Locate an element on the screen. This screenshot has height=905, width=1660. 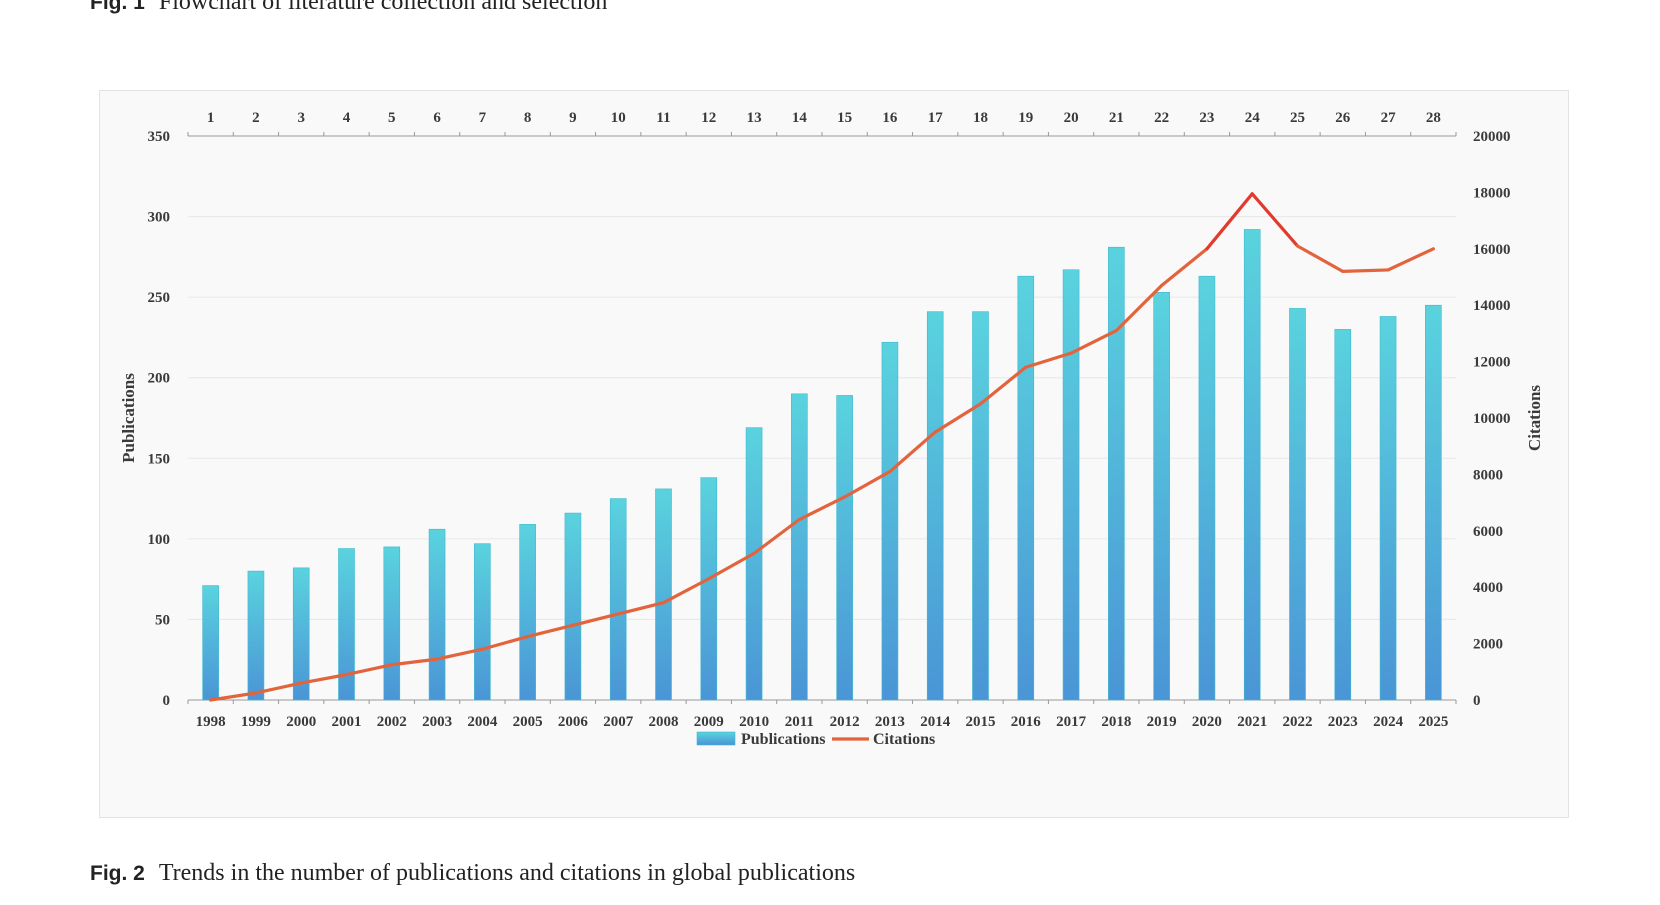
citation-segment-2008-2009 is located at coordinates (686, 591).